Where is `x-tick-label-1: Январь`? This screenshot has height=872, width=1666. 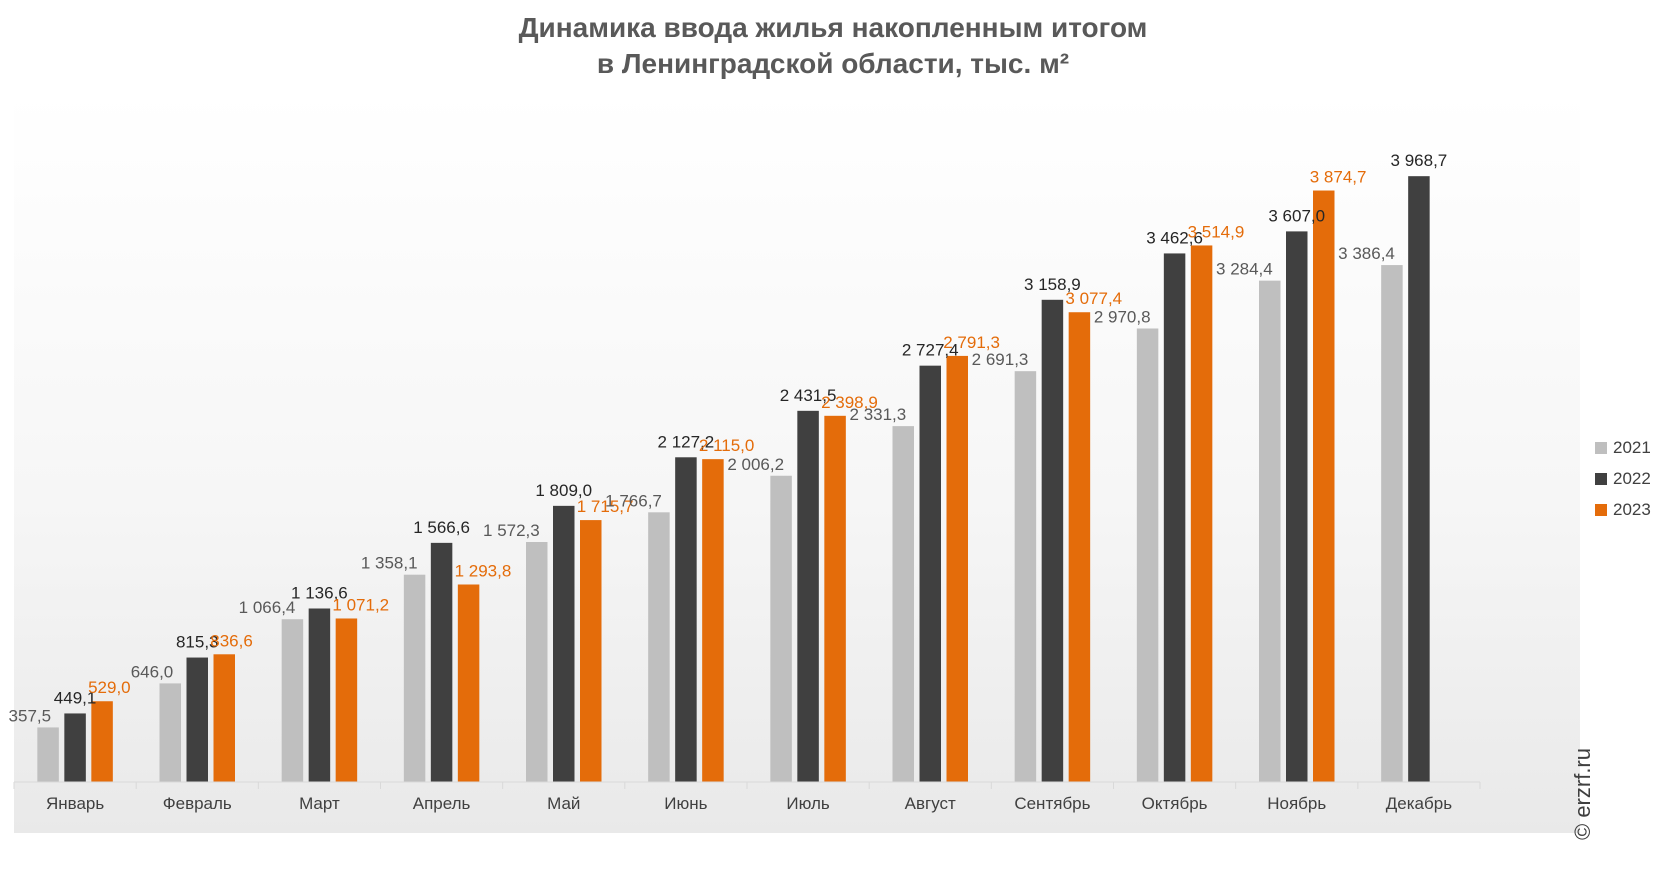
x-tick-label-1: Январь is located at coordinates (75, 803).